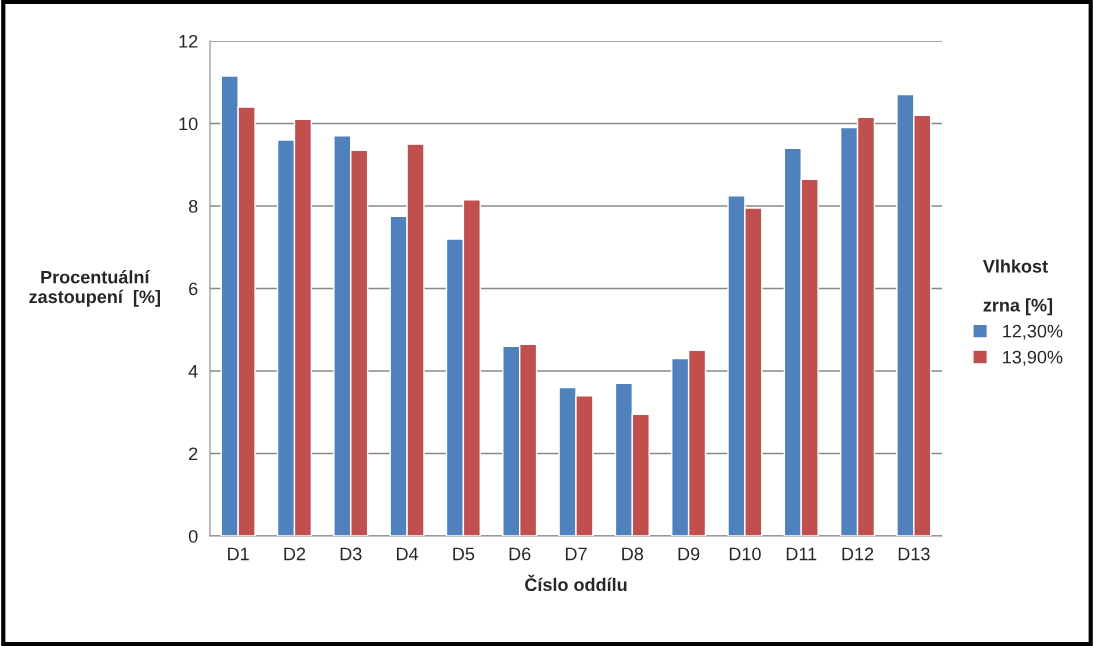 This screenshot has height=646, width=1094. I want to click on x-tick-label: D8, so click(633, 554).